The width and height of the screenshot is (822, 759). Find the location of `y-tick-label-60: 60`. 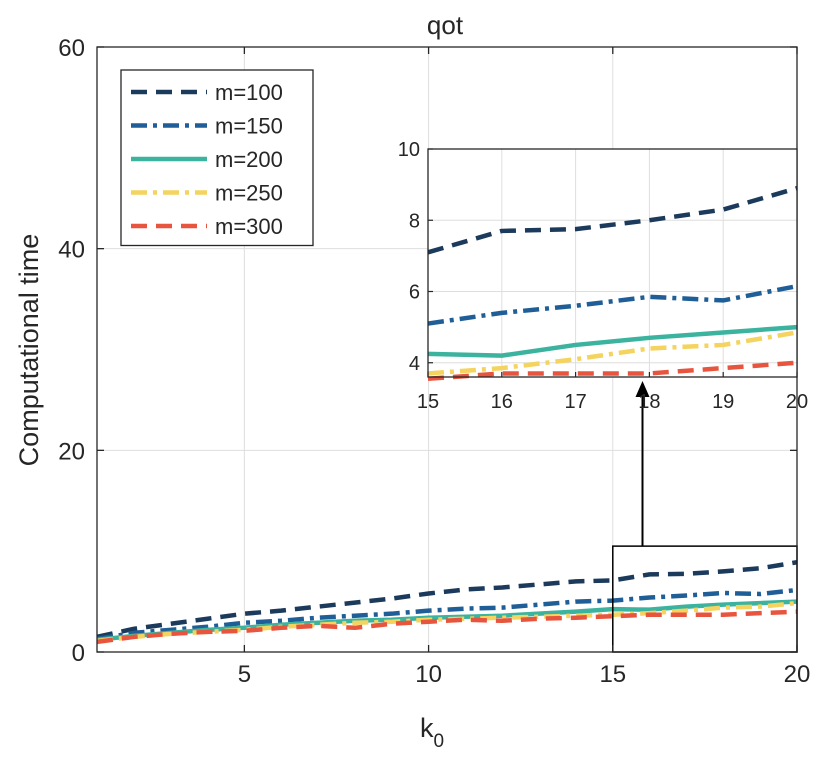

y-tick-label-60: 60 is located at coordinates (71, 48).